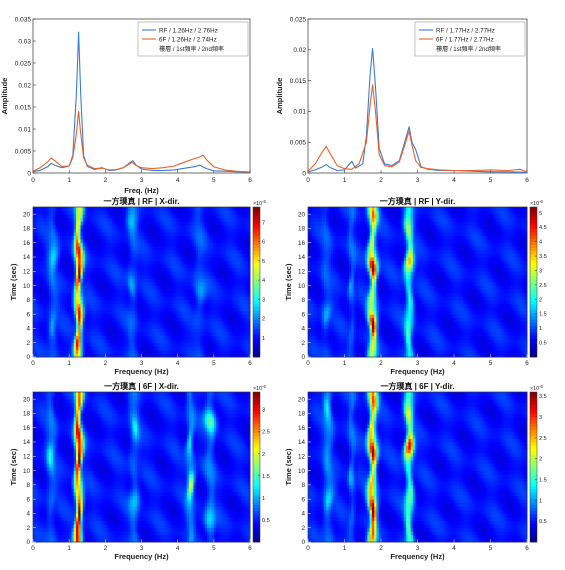 The height and width of the screenshot is (570, 565). Describe the element at coordinates (454, 180) in the screenshot. I see `x-tick-label: 4` at that location.